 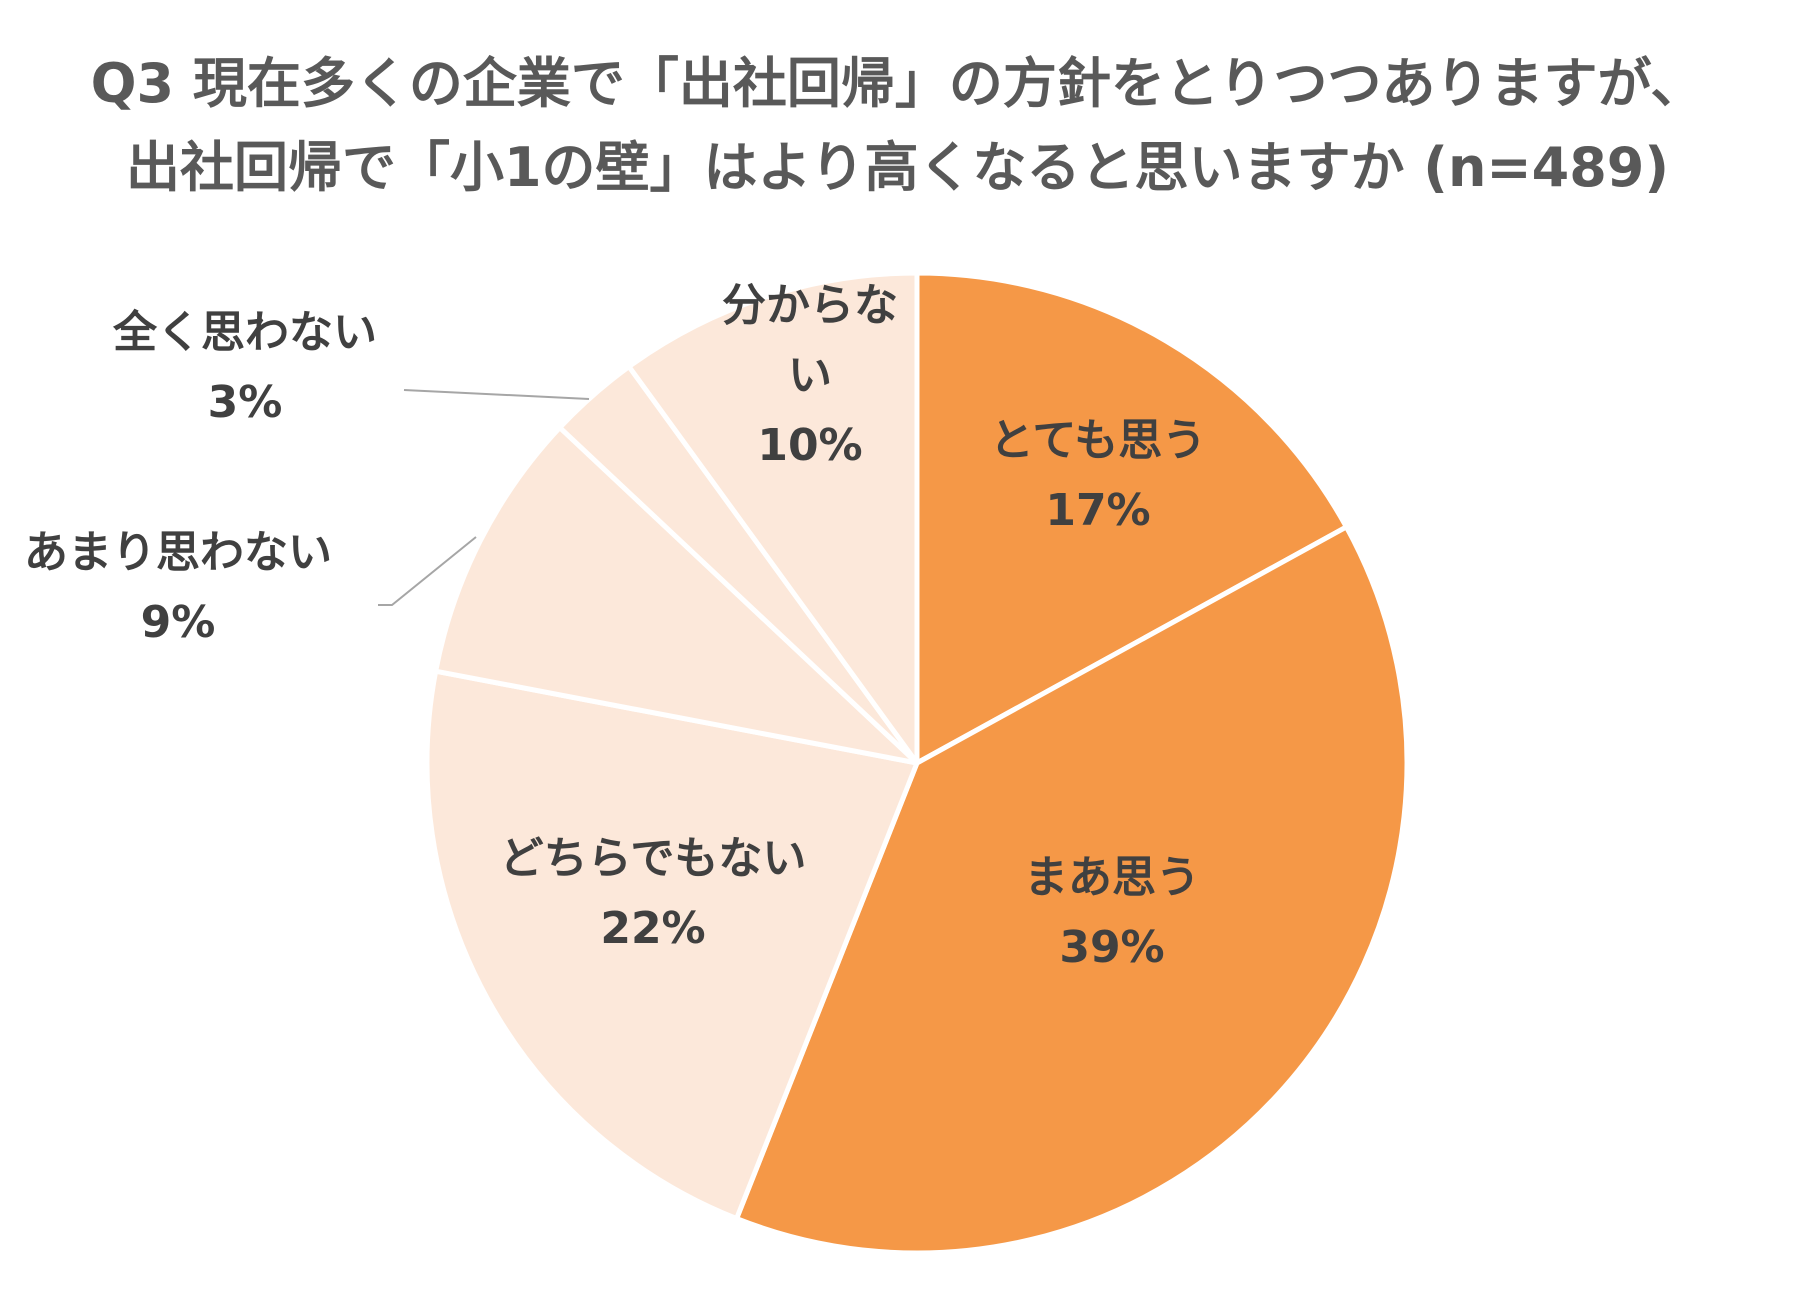 What do you see at coordinates (244, 367) in the screenshot?
I see `slice-label-4: 全く思わない 3%` at bounding box center [244, 367].